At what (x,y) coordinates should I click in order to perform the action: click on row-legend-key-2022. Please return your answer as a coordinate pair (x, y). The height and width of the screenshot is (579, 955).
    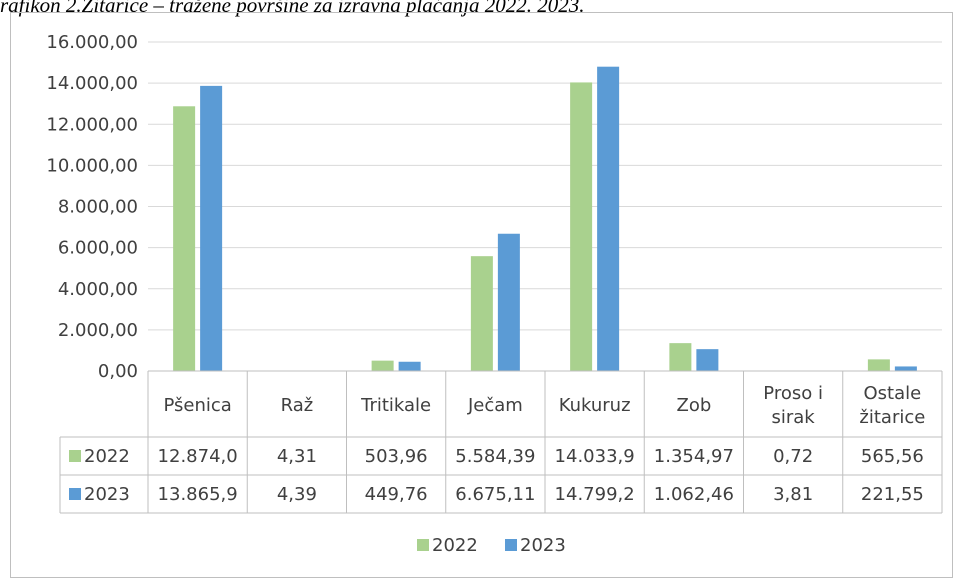
    Looking at the image, I should click on (75, 456).